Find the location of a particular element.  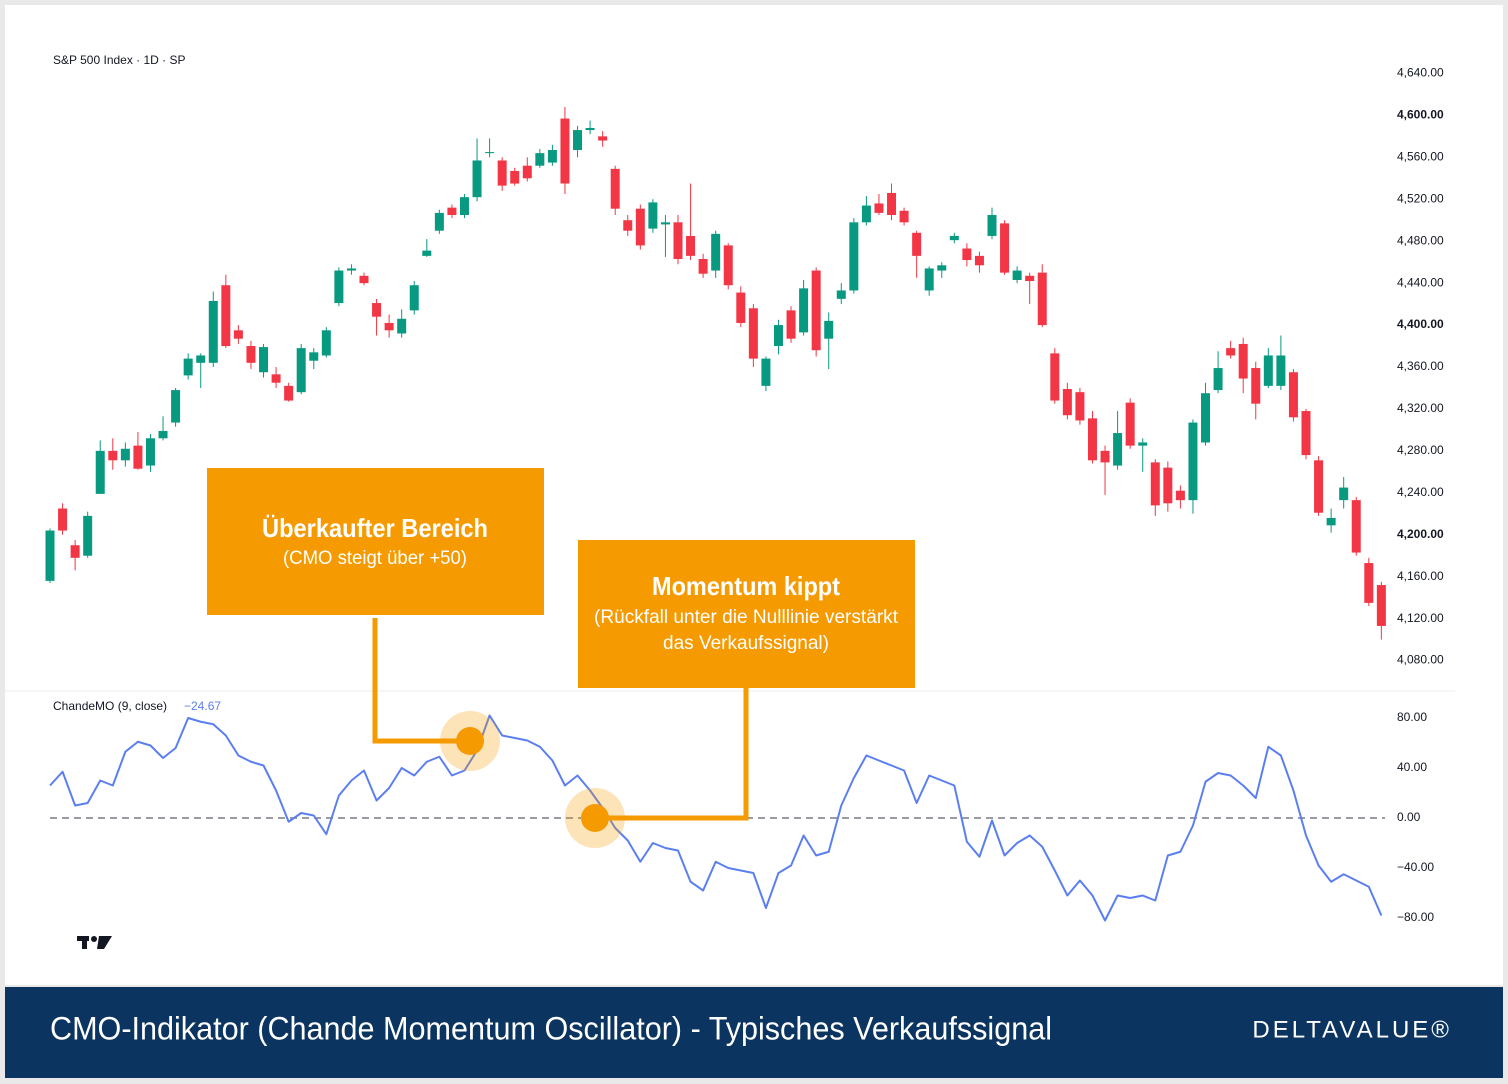

symbol-title: S&P 500 Index · 1D · SP is located at coordinates (119, 60).